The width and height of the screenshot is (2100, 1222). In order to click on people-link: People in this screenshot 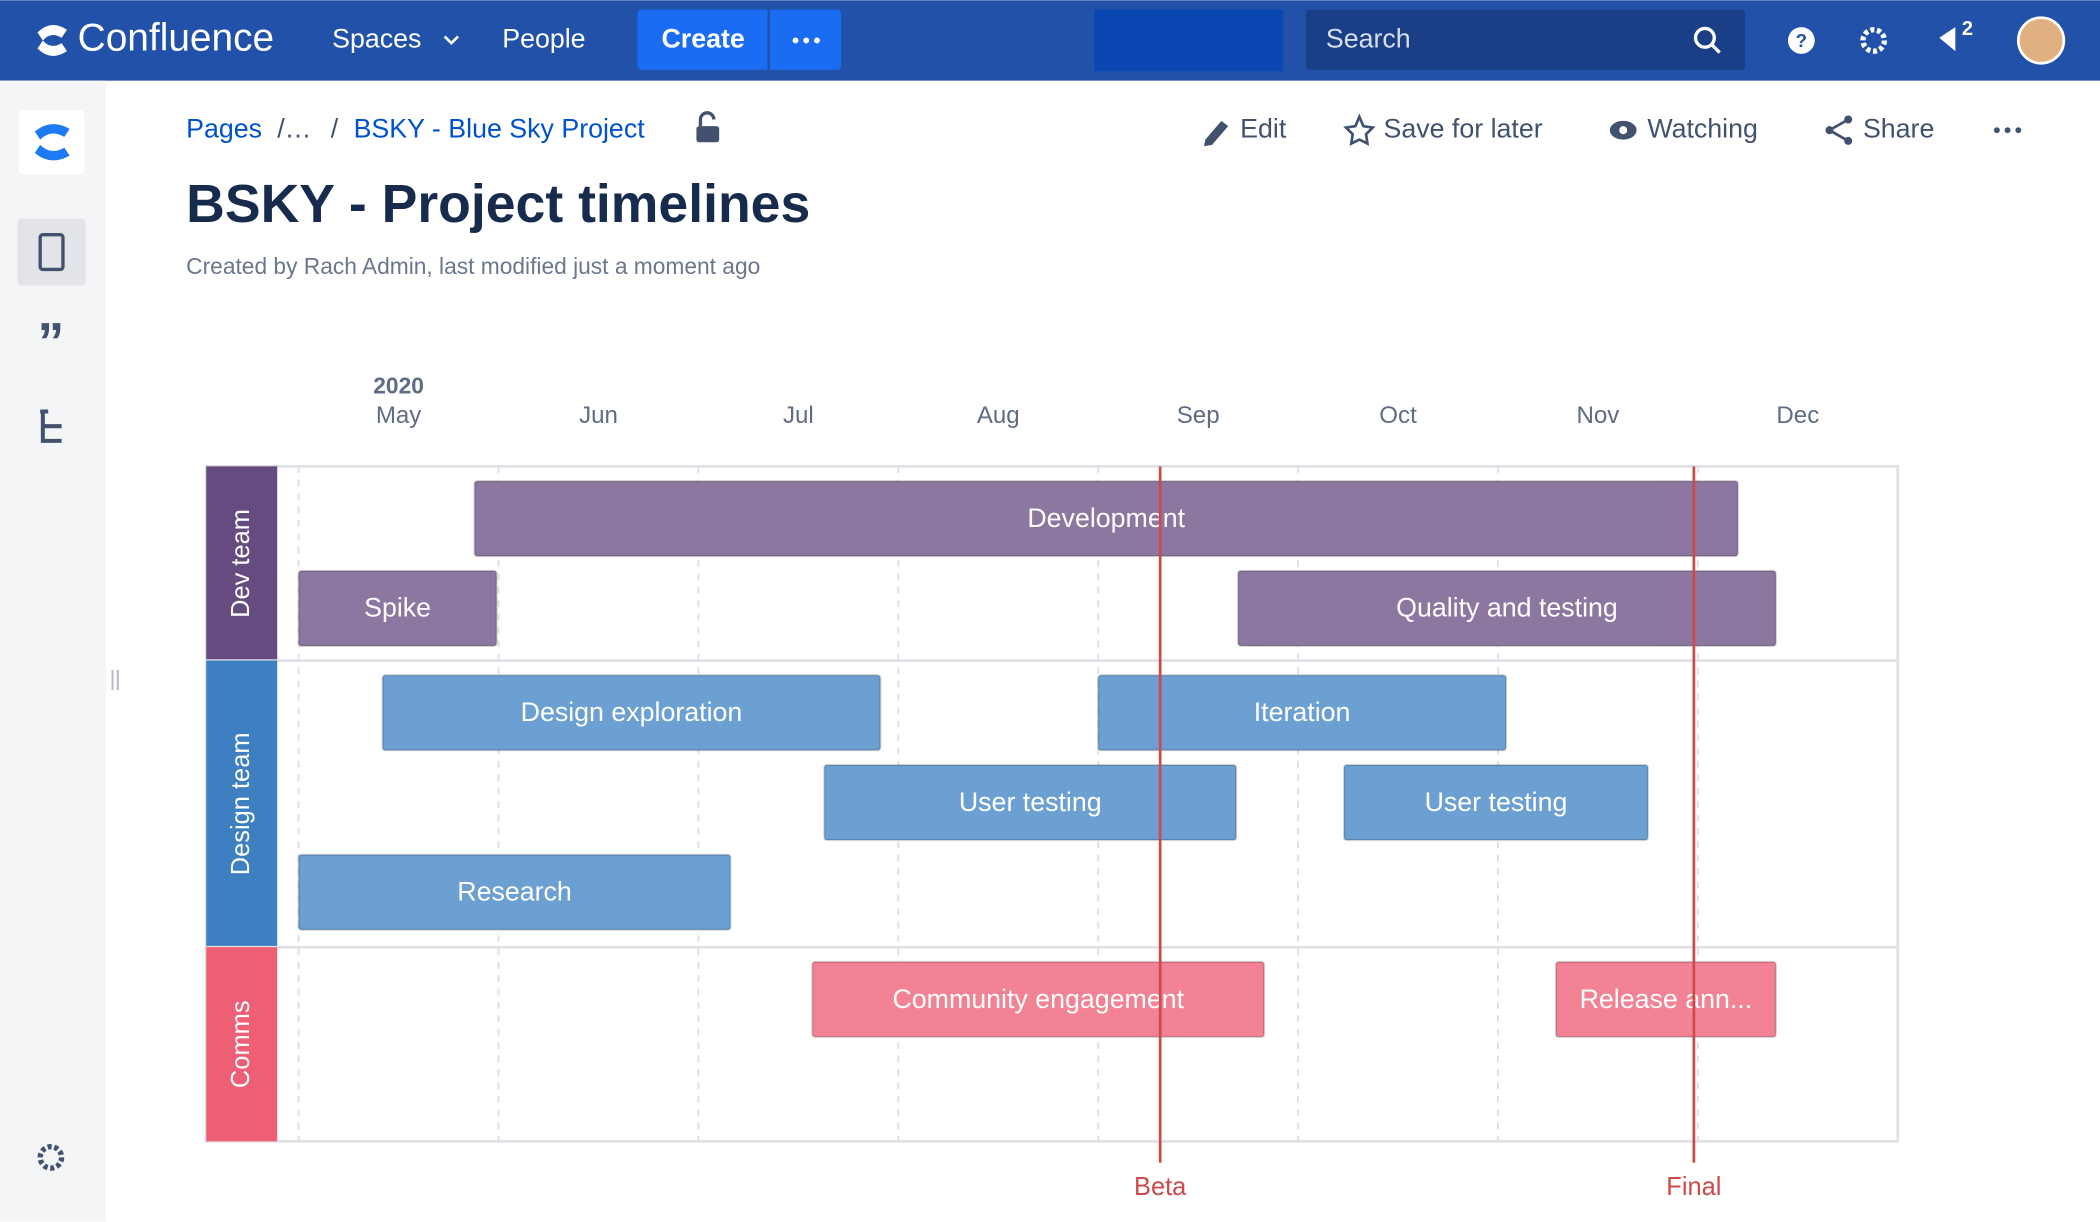, I will do `click(543, 39)`.